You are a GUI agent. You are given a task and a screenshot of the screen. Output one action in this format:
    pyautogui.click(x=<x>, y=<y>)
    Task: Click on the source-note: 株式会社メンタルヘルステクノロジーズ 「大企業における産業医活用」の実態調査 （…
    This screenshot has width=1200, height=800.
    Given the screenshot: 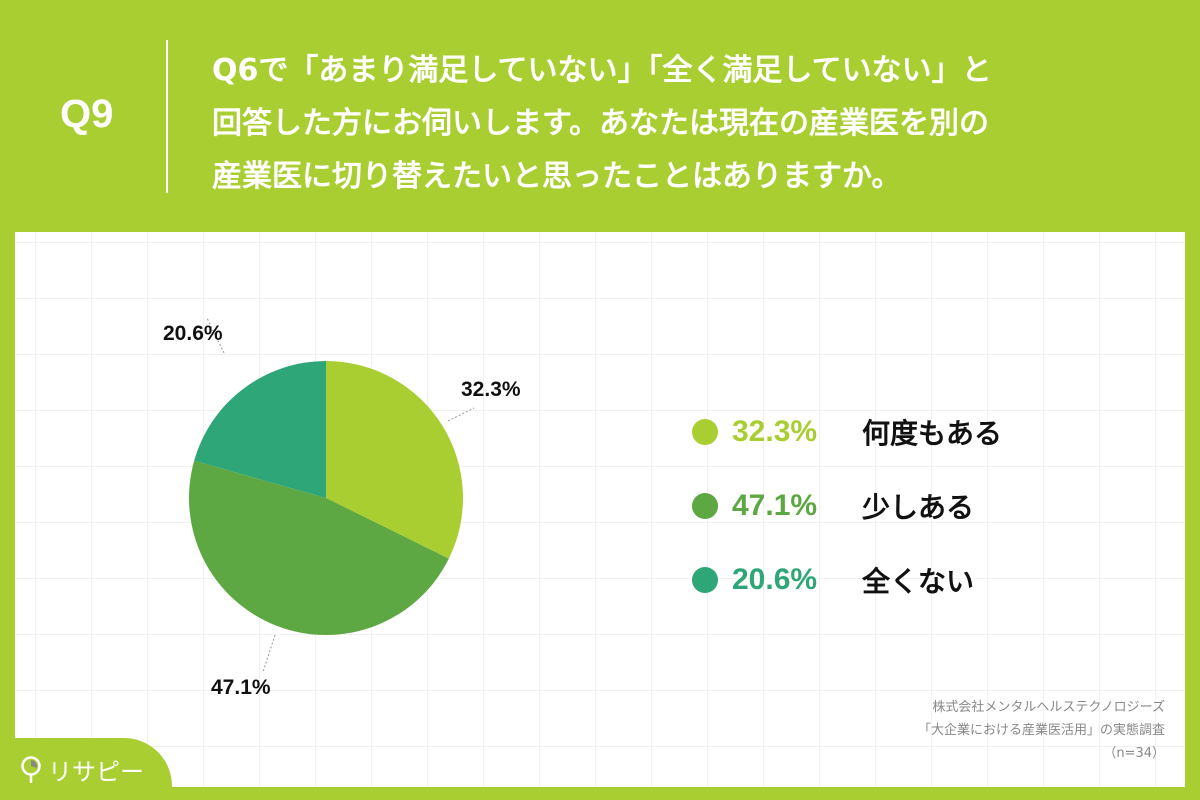 What is the action you would take?
    pyautogui.click(x=1041, y=730)
    